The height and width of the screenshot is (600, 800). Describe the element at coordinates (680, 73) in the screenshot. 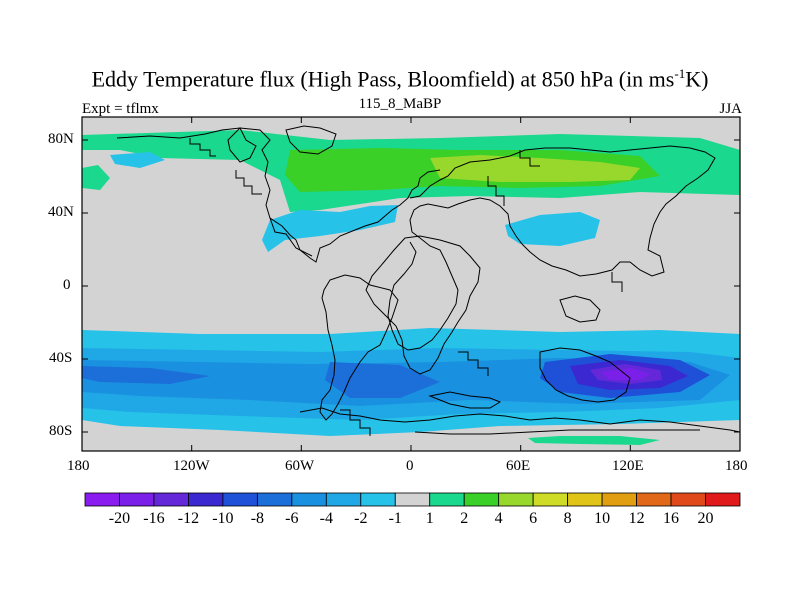

I see `title-superscript: -1` at that location.